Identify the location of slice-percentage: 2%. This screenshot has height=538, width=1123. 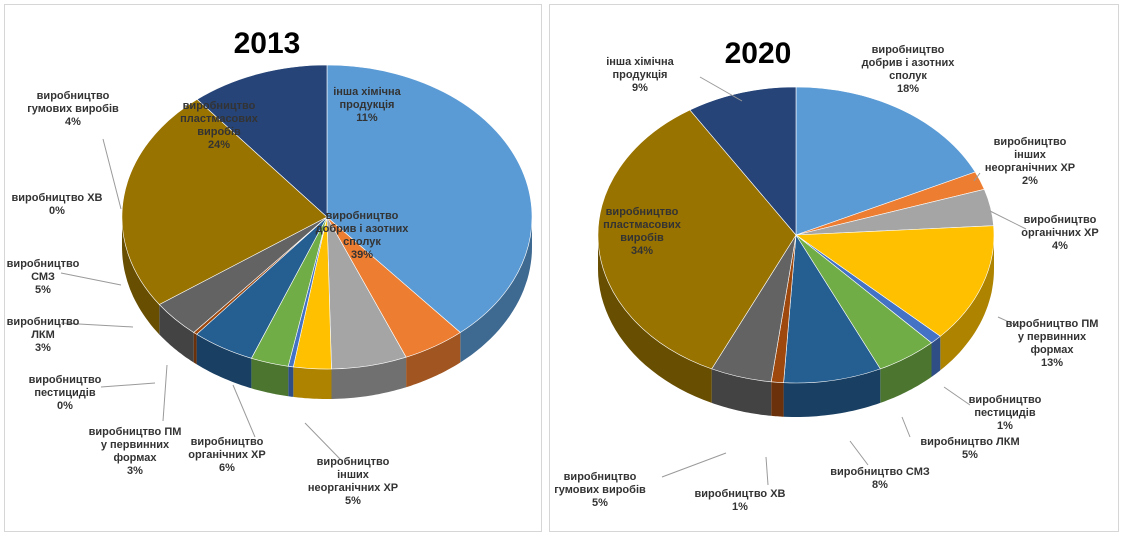
(1030, 181).